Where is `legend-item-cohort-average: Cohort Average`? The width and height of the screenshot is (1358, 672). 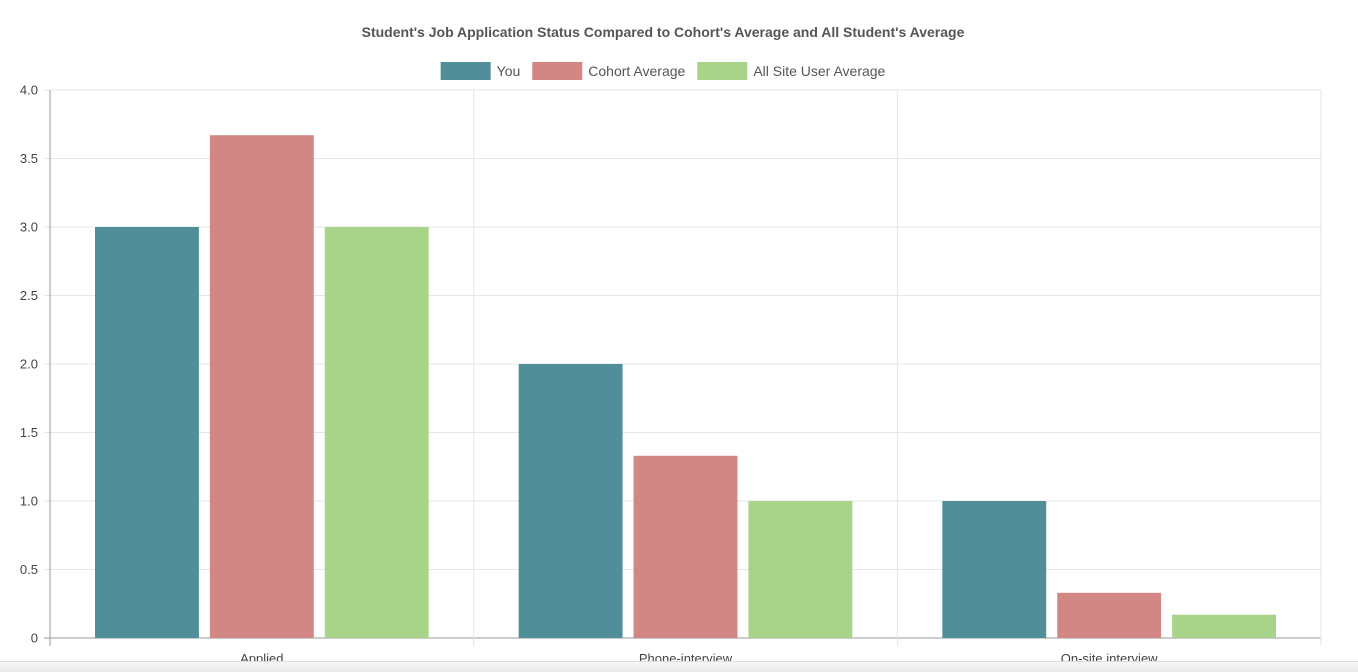 legend-item-cohort-average: Cohort Average is located at coordinates (609, 71).